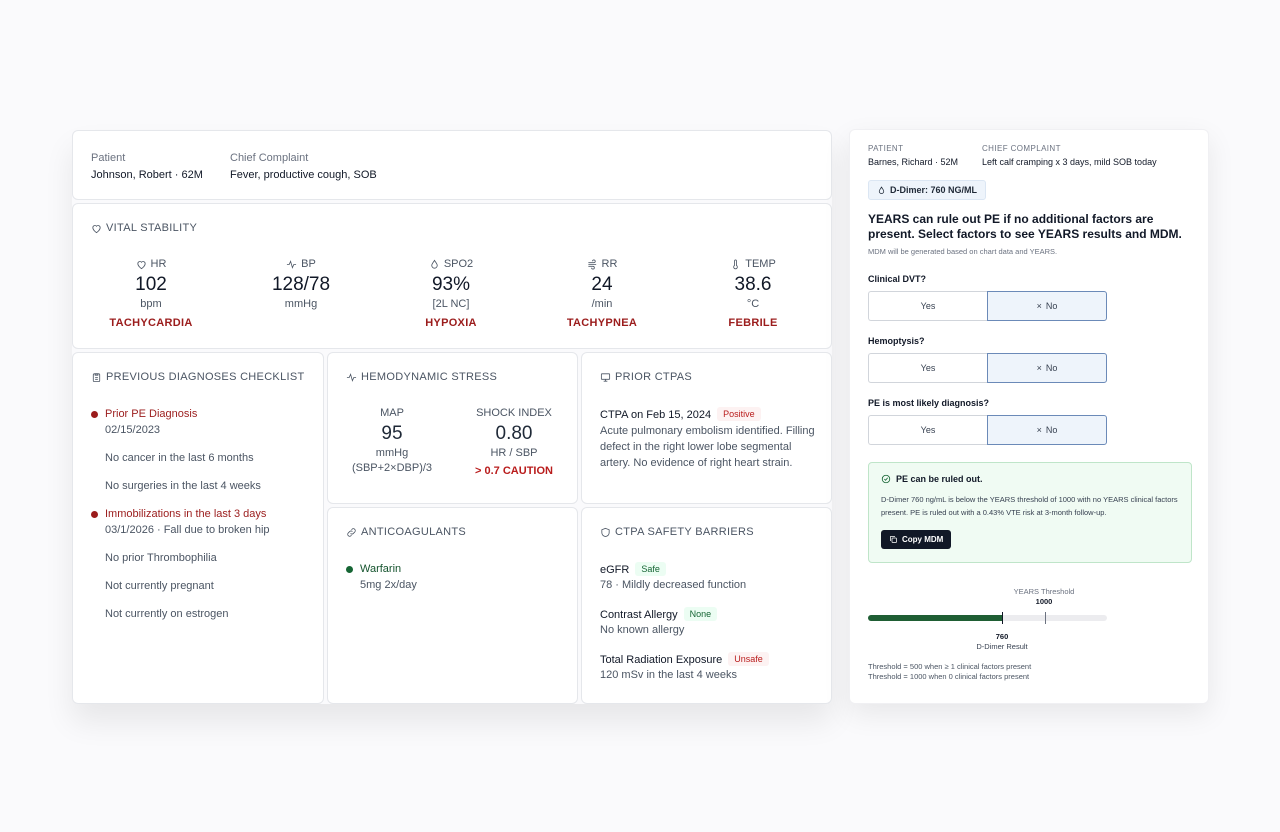 The height and width of the screenshot is (832, 1280). Describe the element at coordinates (602, 284) in the screenshot. I see `vital-value: 24` at that location.